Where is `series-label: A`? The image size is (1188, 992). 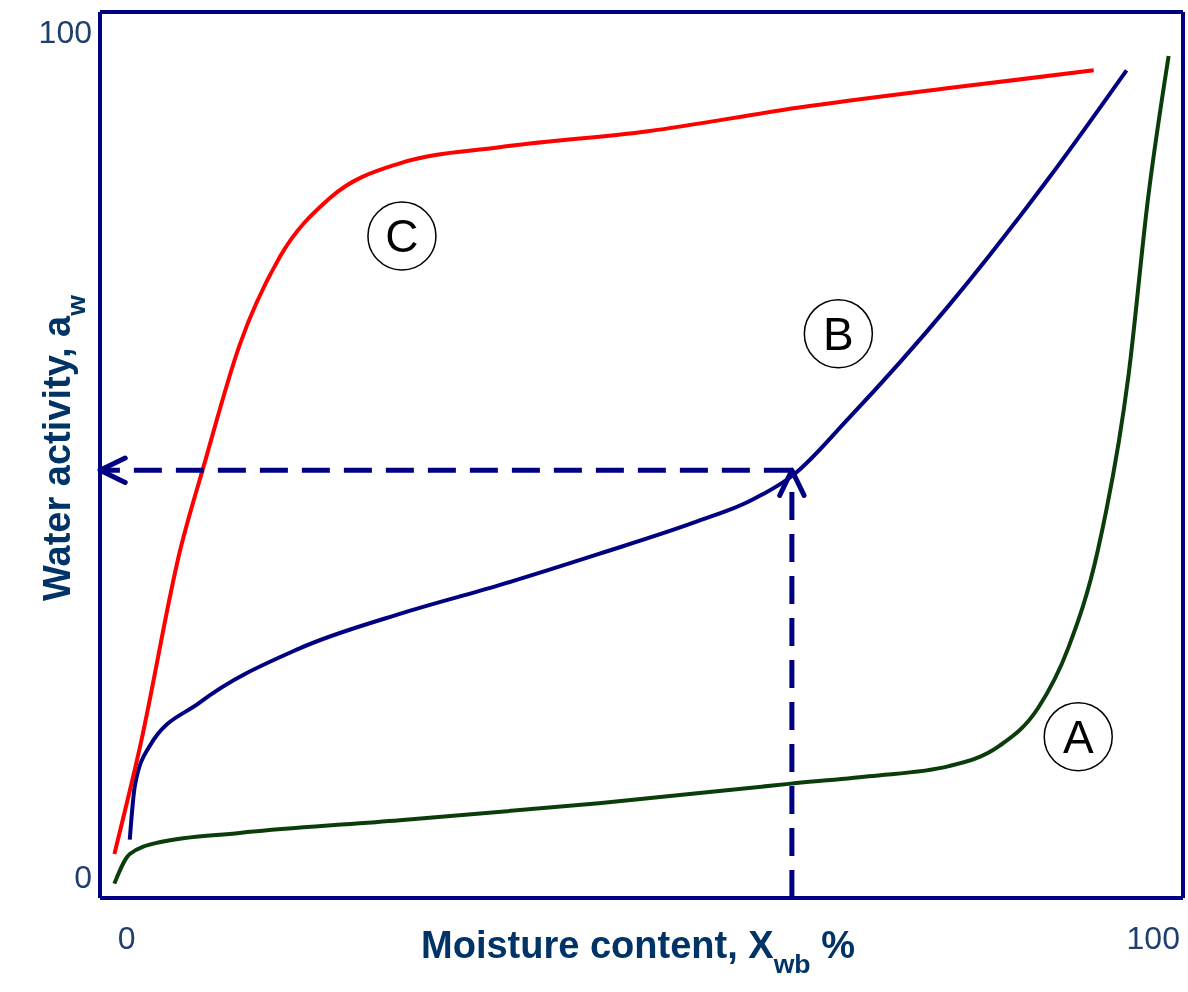 series-label: A is located at coordinates (1078, 736).